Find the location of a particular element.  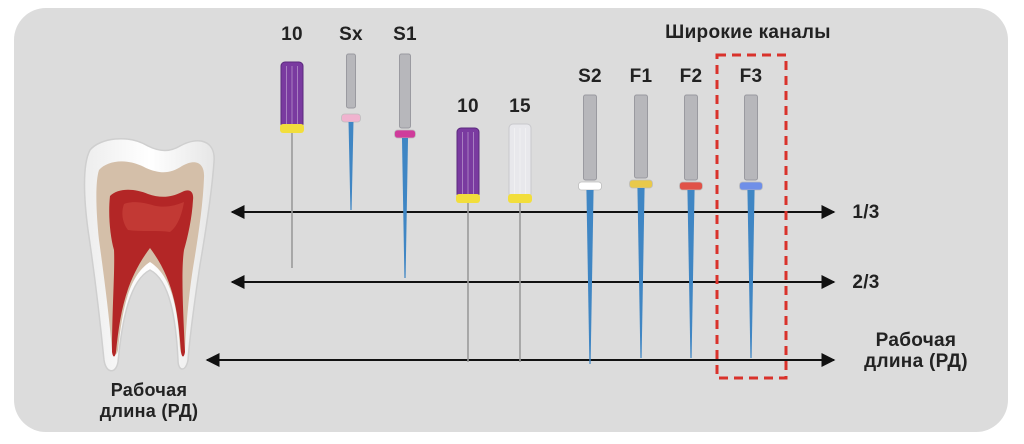

instrument-label-1: 10 is located at coordinates (292, 34).